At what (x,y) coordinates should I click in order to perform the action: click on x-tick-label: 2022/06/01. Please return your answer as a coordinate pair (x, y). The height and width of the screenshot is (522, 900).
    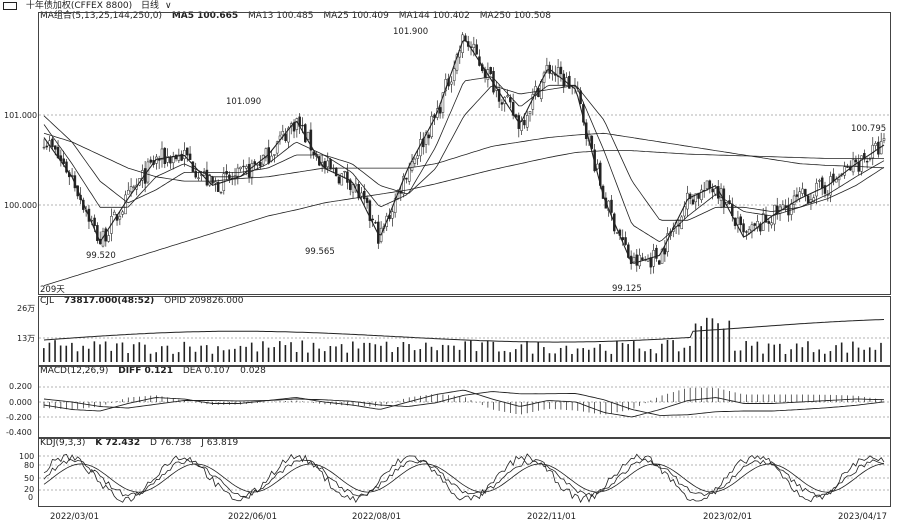
    Looking at the image, I should click on (252, 517).